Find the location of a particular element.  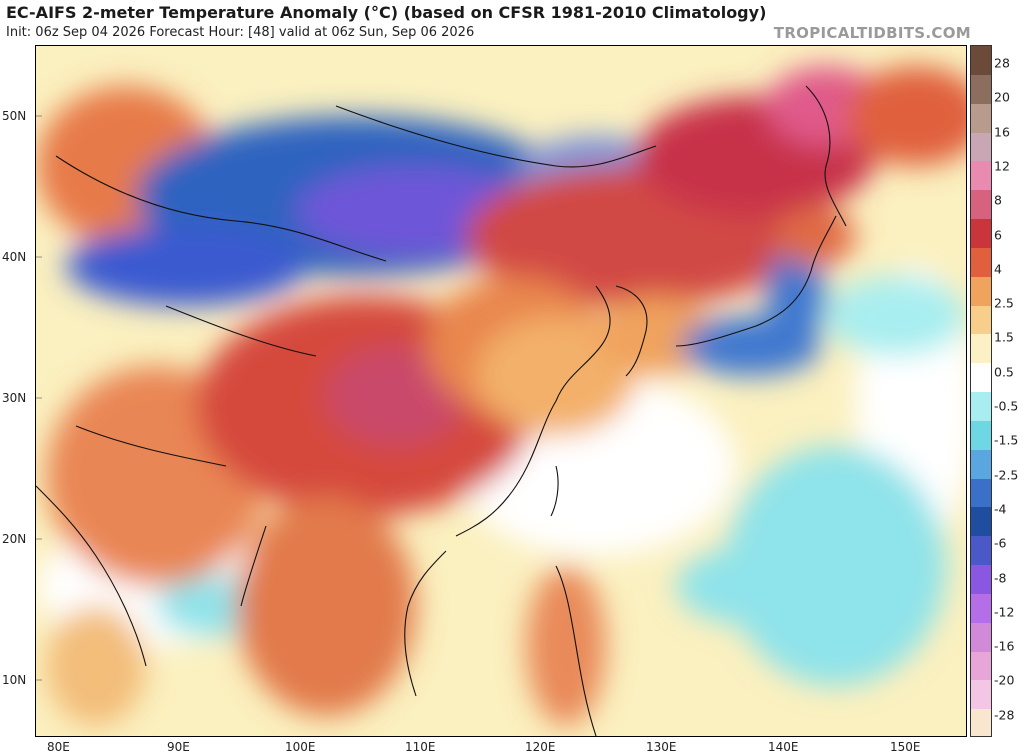

longitude-label: 90E is located at coordinates (178, 747).